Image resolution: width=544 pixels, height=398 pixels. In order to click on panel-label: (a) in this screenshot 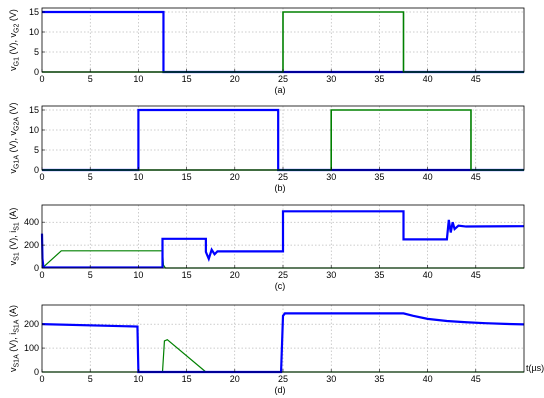, I will do `click(280, 90)`.